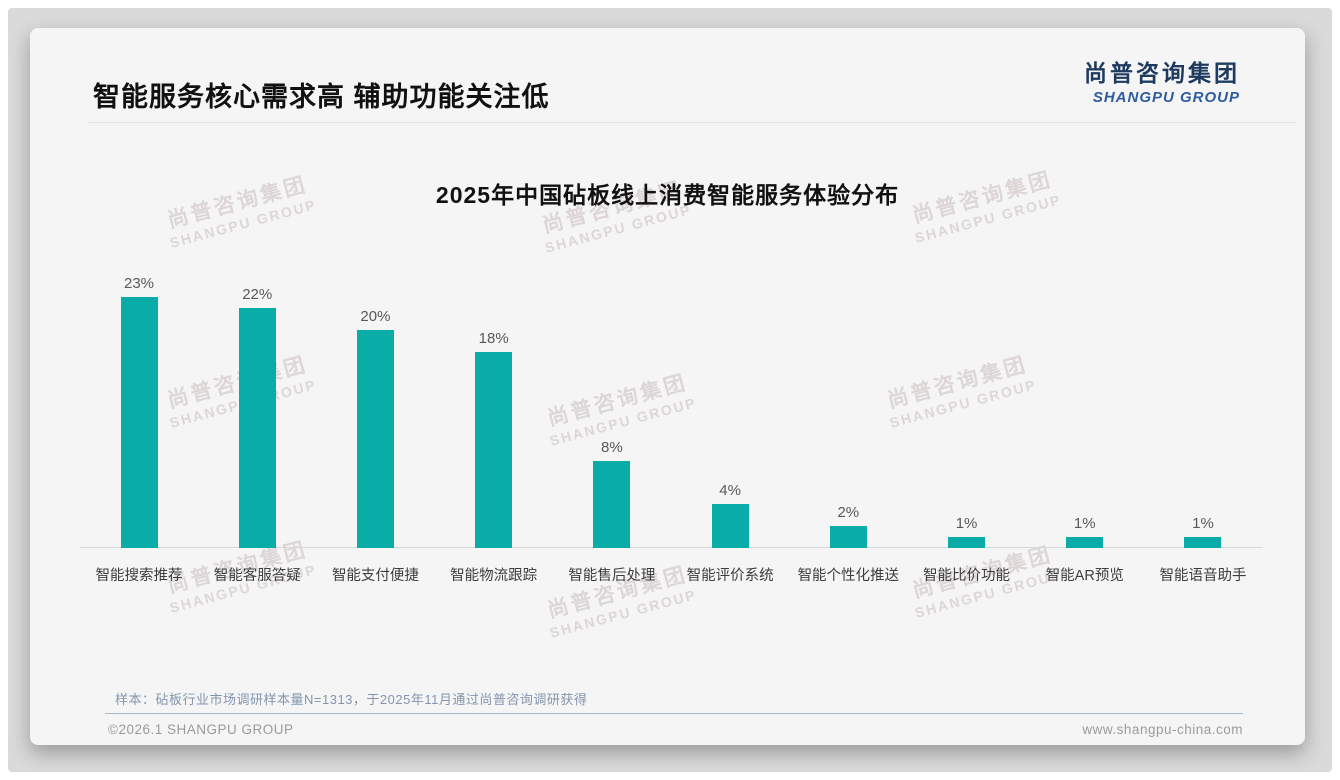 Image resolution: width=1340 pixels, height=780 pixels. Describe the element at coordinates (730, 491) in the screenshot. I see `bar-value-label: 4%` at that location.